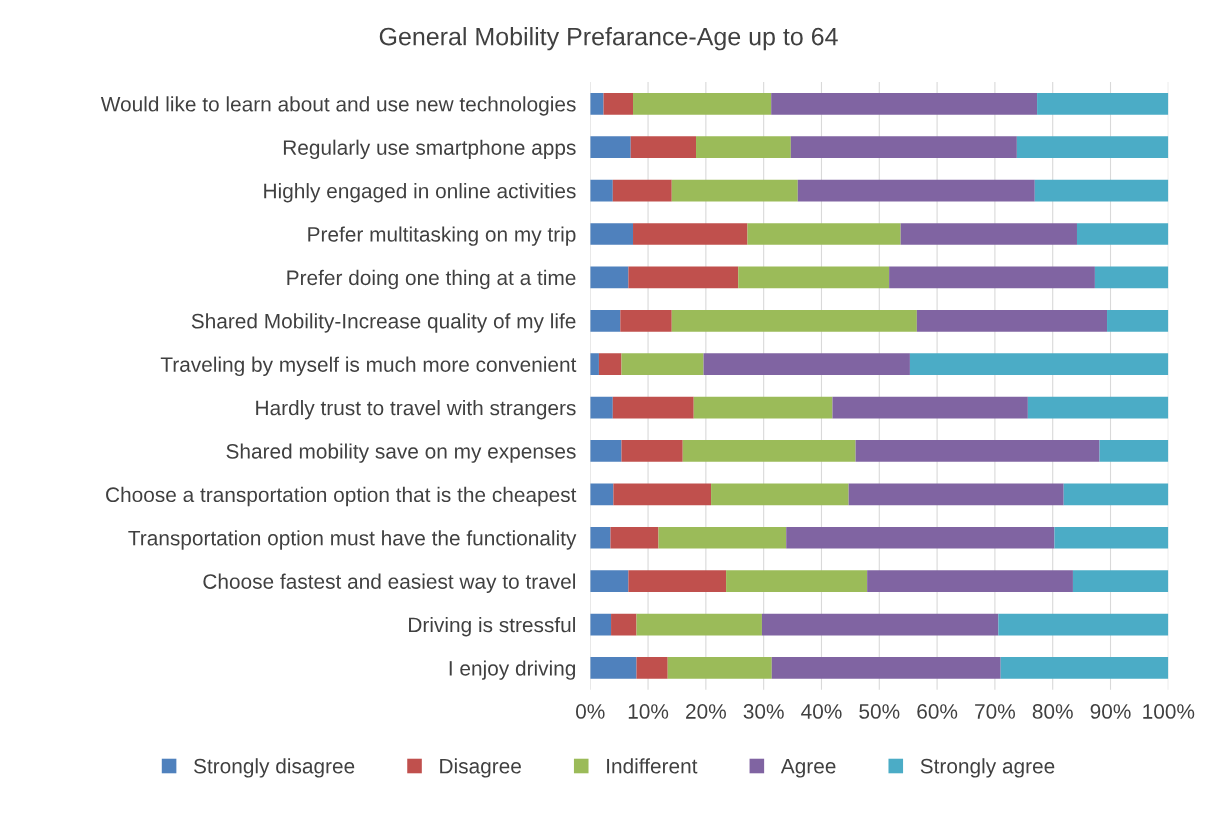 Image resolution: width=1217 pixels, height=821 pixels. I want to click on y-tick-label: Choose fastest and easiest way to travel, so click(389, 583).